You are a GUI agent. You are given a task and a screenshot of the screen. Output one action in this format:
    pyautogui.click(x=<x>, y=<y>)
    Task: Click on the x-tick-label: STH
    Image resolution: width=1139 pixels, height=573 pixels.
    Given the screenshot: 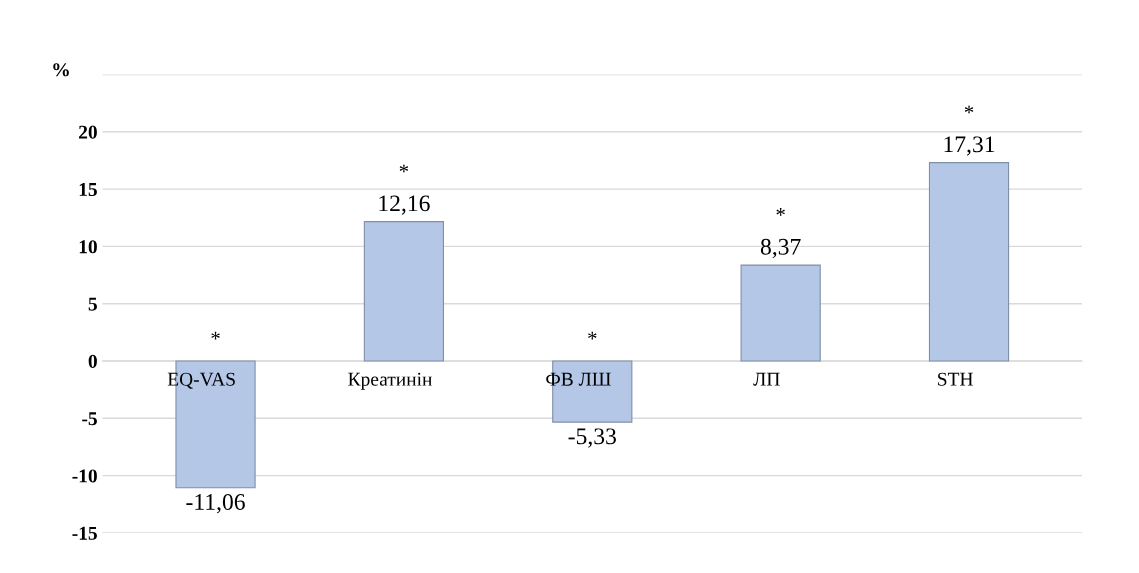 What is the action you would take?
    pyautogui.click(x=955, y=379)
    